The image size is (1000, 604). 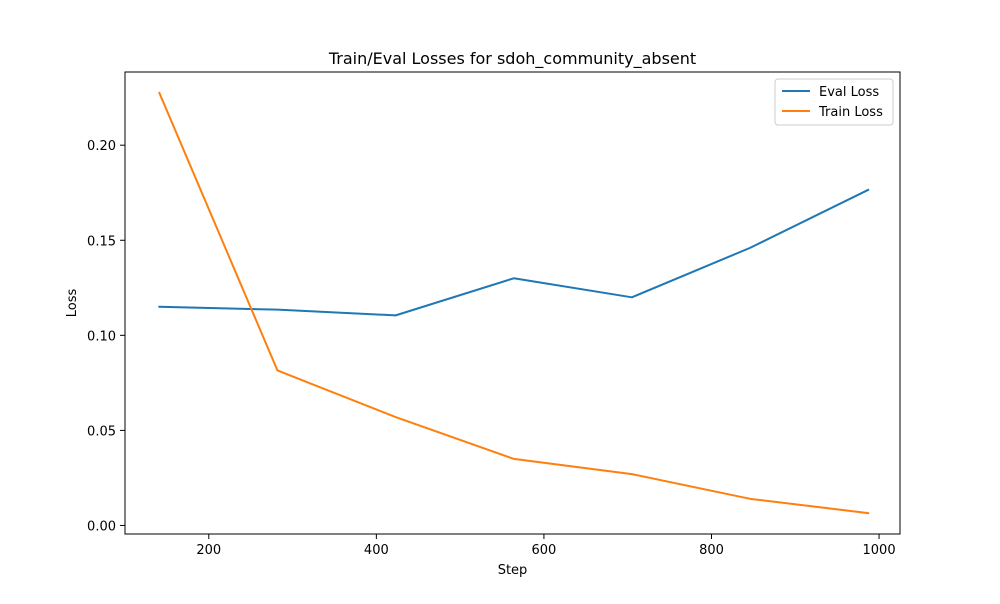 What do you see at coordinates (834, 102) in the screenshot?
I see `legend: Eval Loss Train Loss` at bounding box center [834, 102].